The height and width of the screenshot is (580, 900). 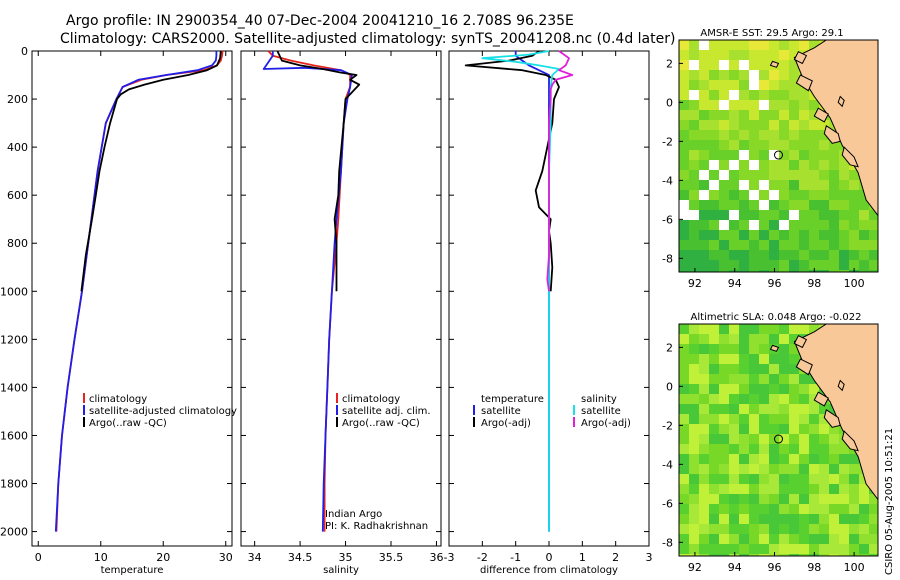 What do you see at coordinates (391, 557) in the screenshot?
I see `x-tick-label: 35.5` at bounding box center [391, 557].